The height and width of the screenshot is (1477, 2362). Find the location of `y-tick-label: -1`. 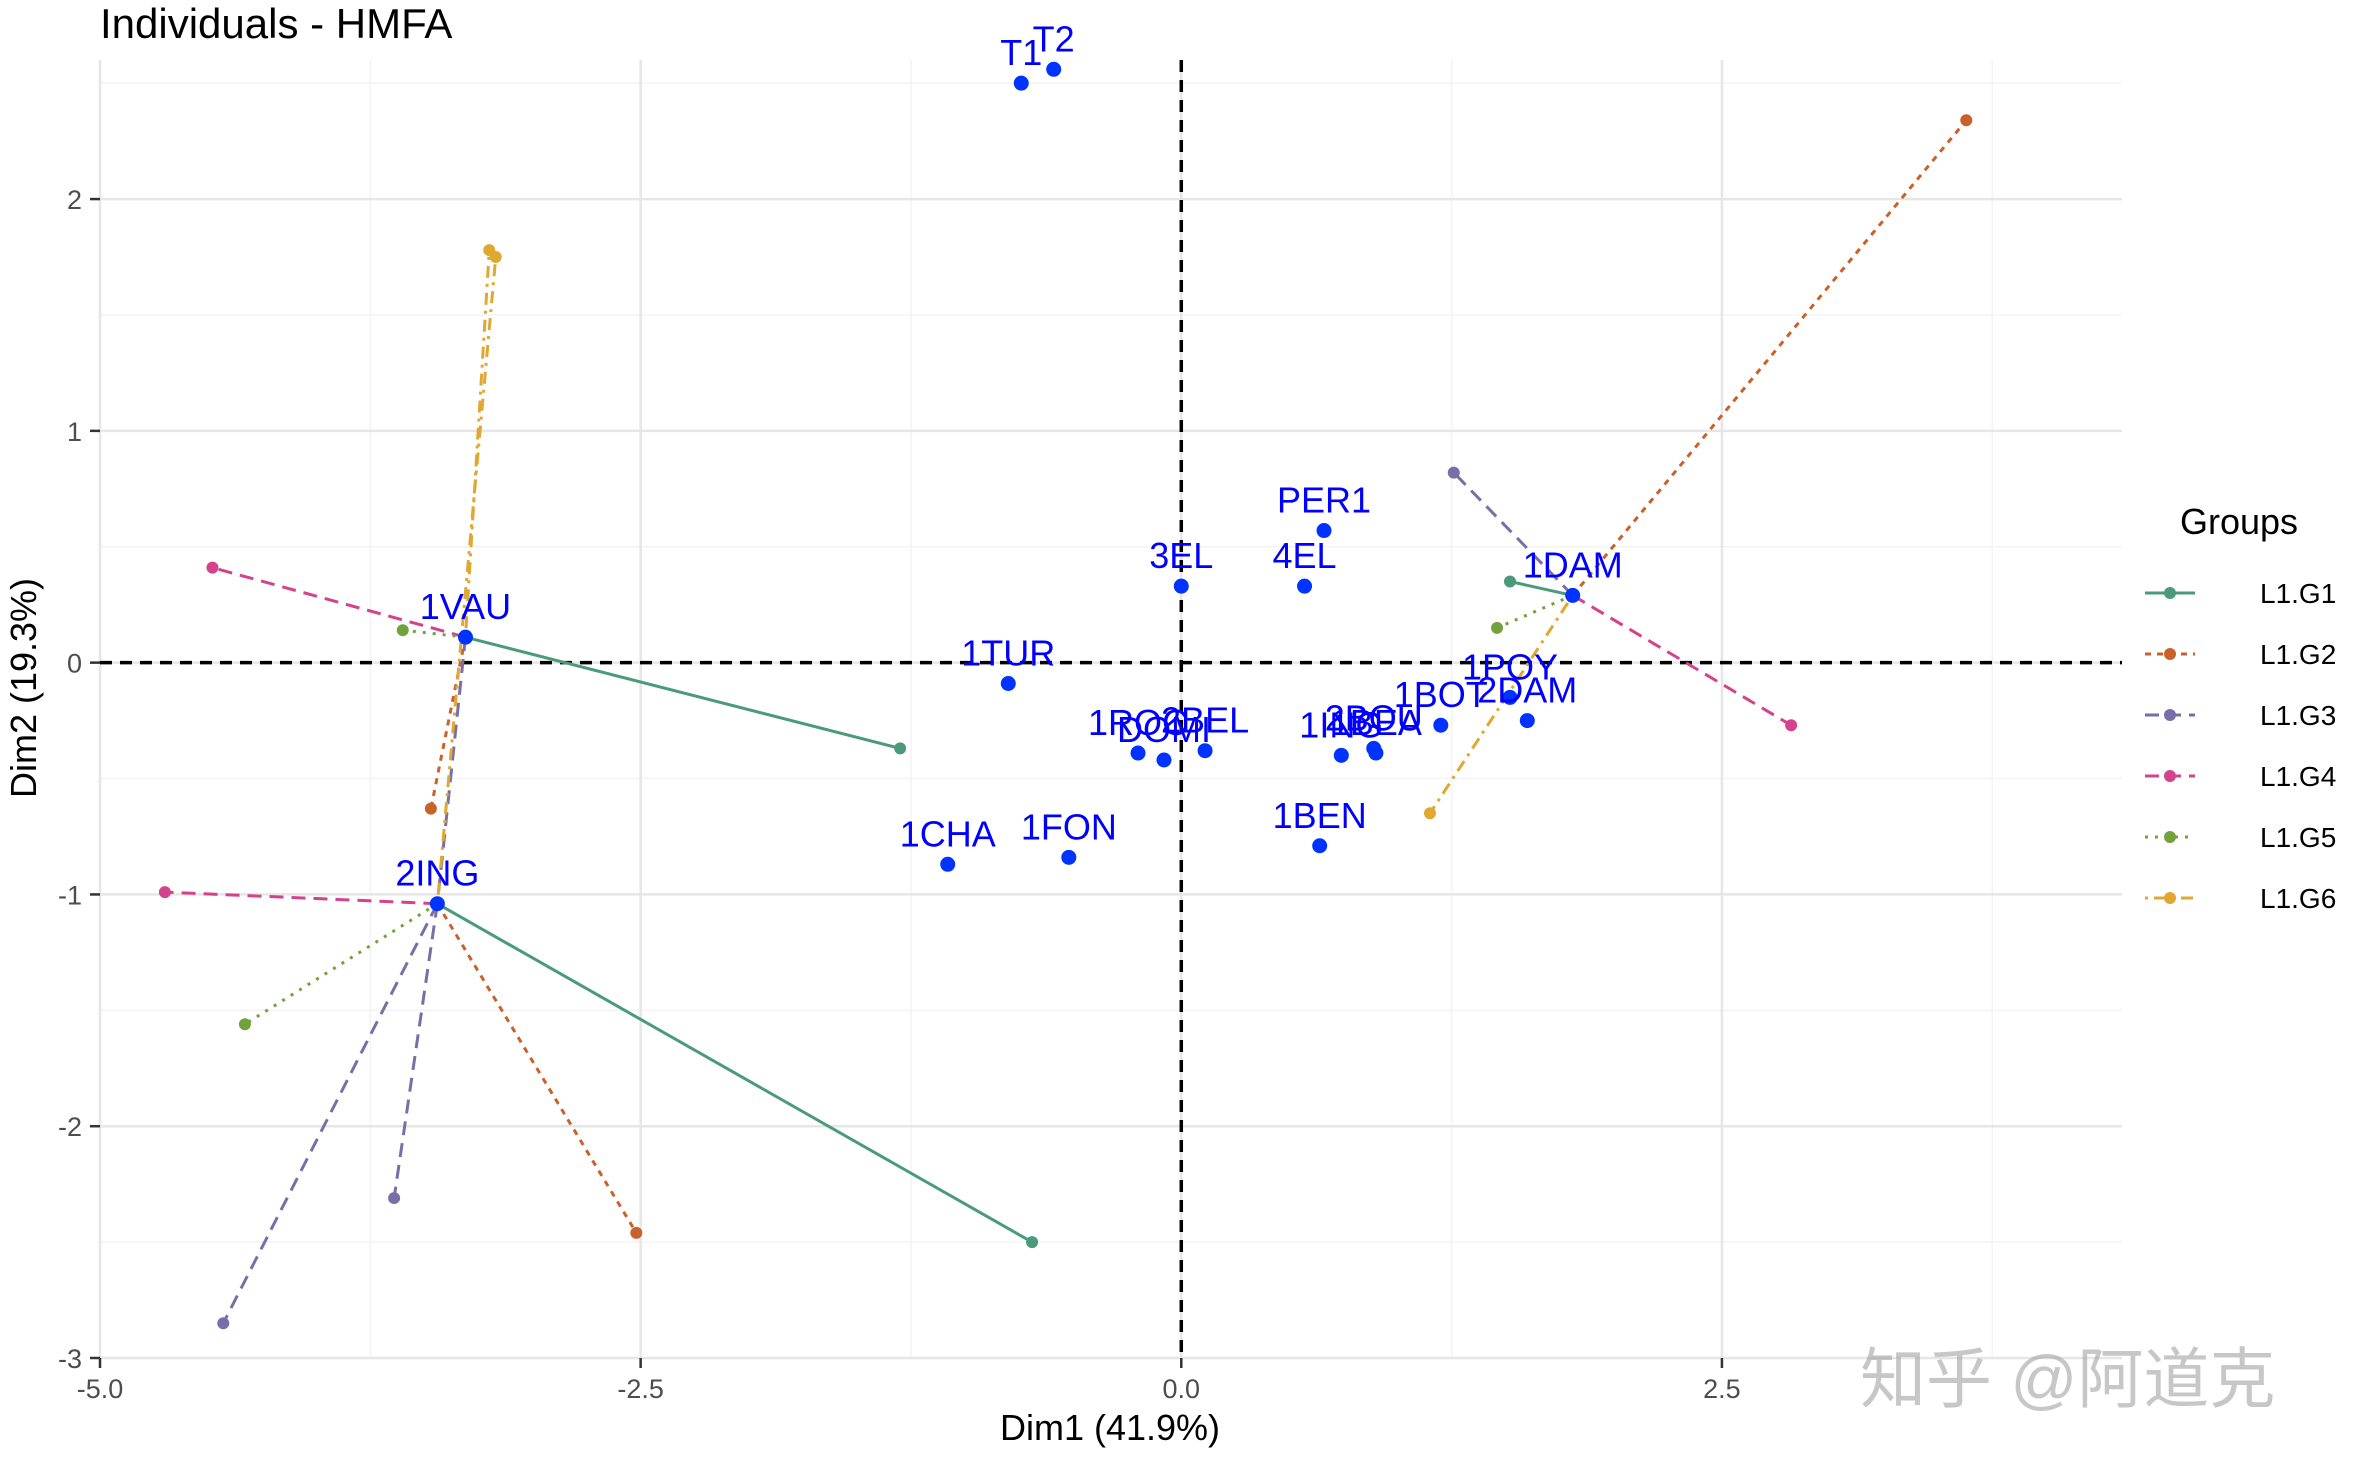

y-tick-label: -1 is located at coordinates (70, 895).